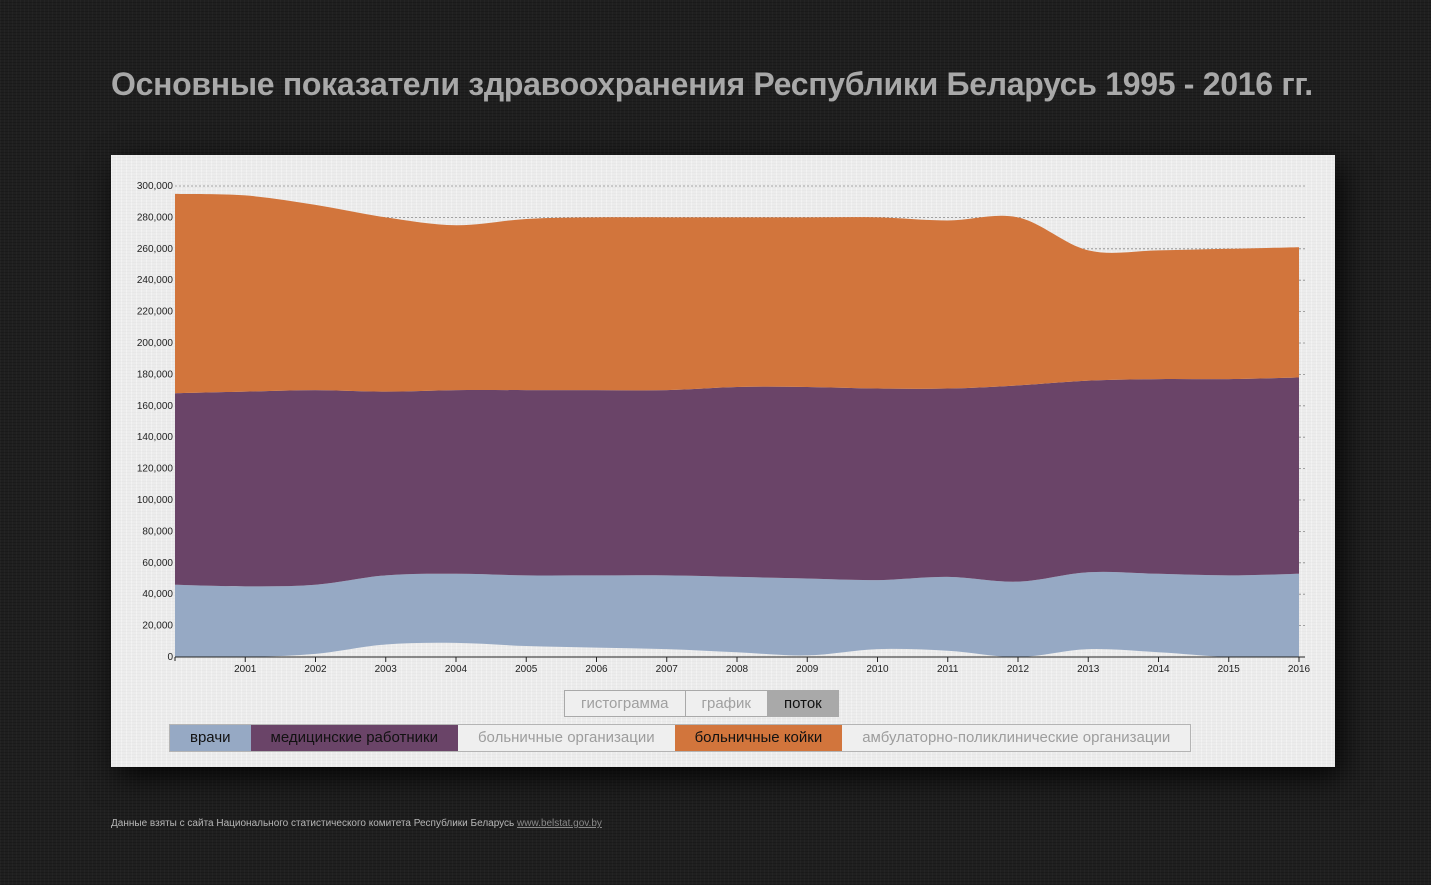 This screenshot has width=1431, height=885. I want to click on y-tick-label: 280,000, so click(155, 217).